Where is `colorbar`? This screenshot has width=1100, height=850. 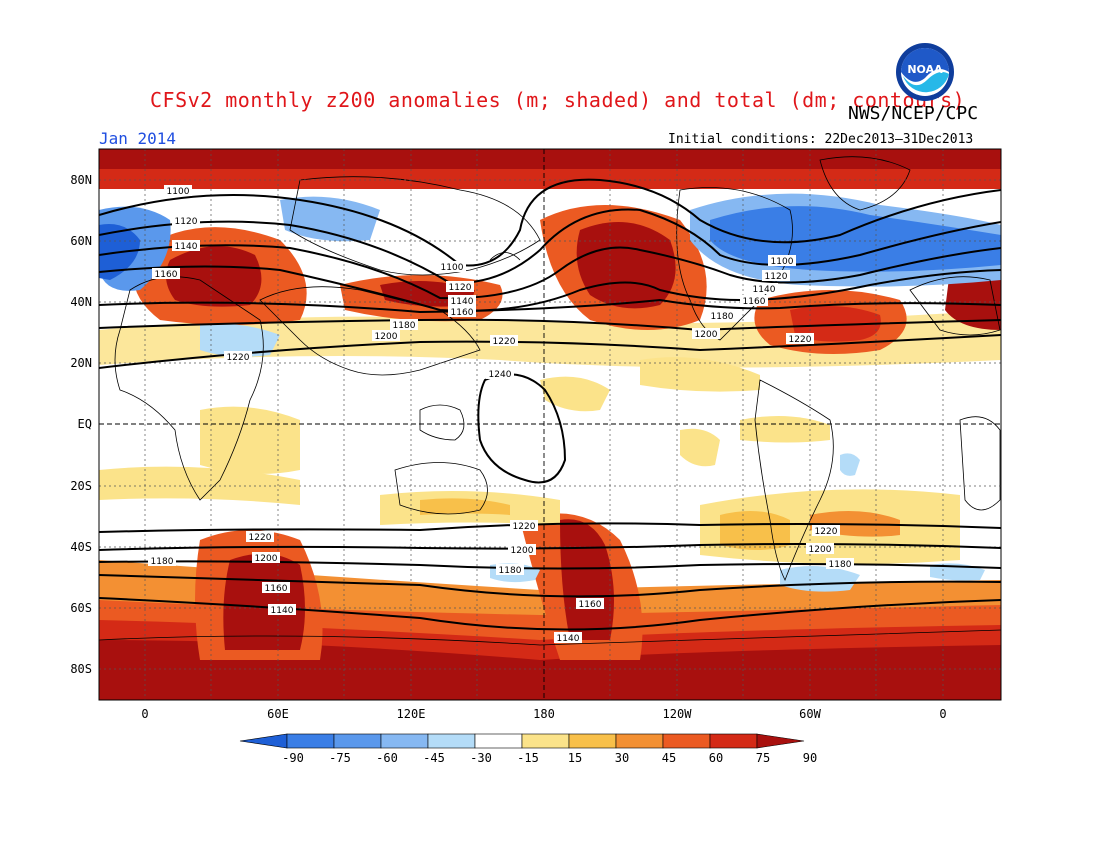
colorbar is located at coordinates (522, 741).